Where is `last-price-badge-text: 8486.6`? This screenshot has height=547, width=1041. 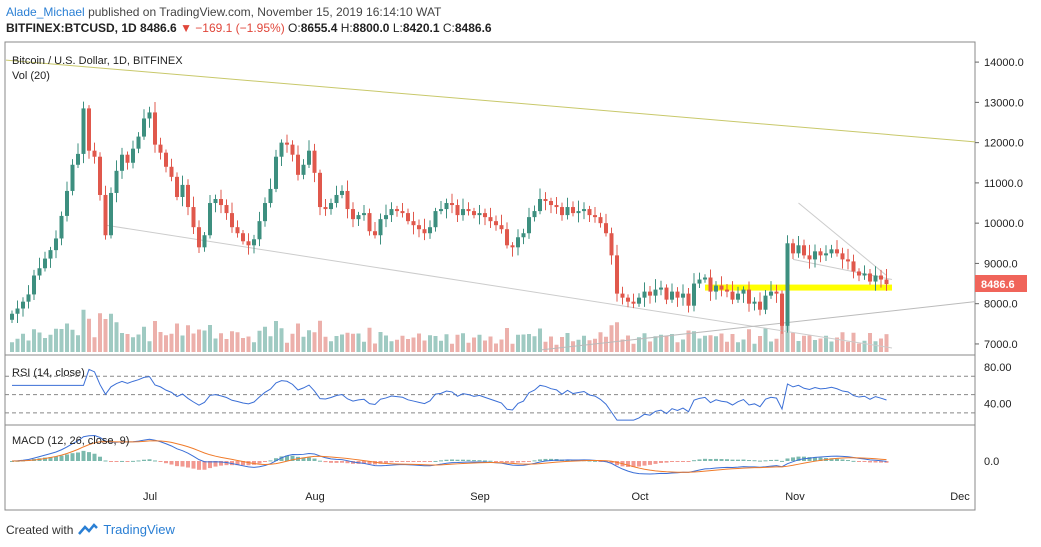
last-price-badge-text: 8486.6 is located at coordinates (998, 285).